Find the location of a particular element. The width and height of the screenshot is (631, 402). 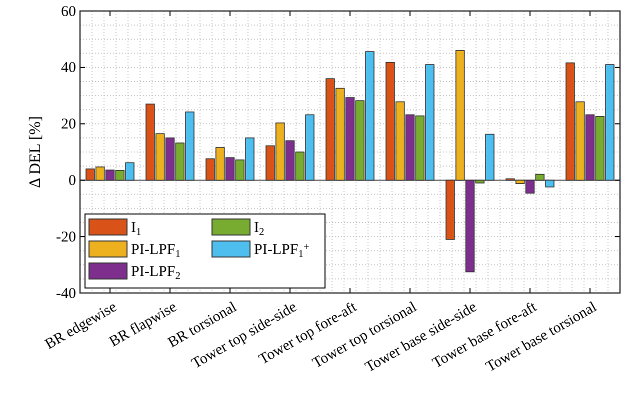

legend-label: PI-LPF$_{1}$ is located at coordinates (155, 251).